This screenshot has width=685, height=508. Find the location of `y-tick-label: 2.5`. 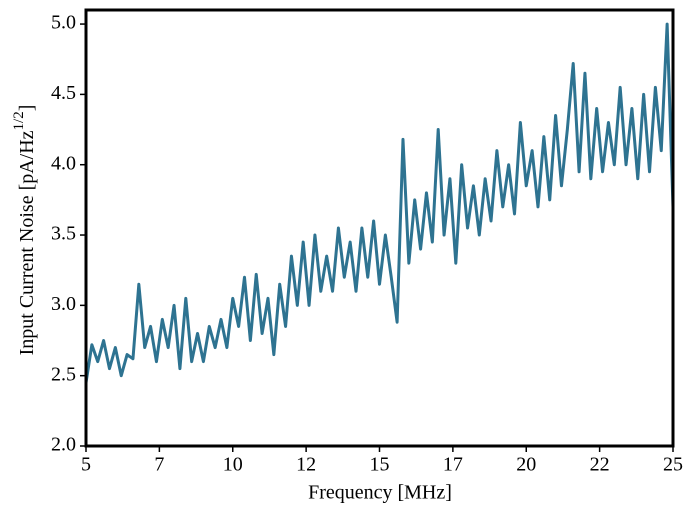

y-tick-label: 2.5 is located at coordinates (63, 374).